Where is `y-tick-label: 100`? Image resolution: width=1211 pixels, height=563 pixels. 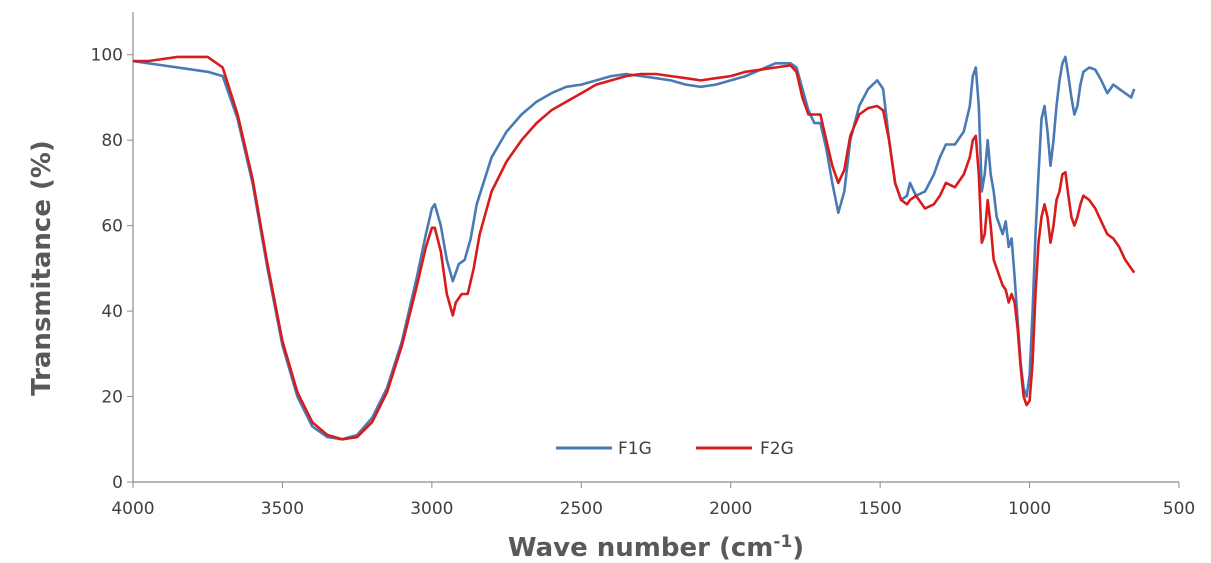 y-tick-label: 100 is located at coordinates (107, 56).